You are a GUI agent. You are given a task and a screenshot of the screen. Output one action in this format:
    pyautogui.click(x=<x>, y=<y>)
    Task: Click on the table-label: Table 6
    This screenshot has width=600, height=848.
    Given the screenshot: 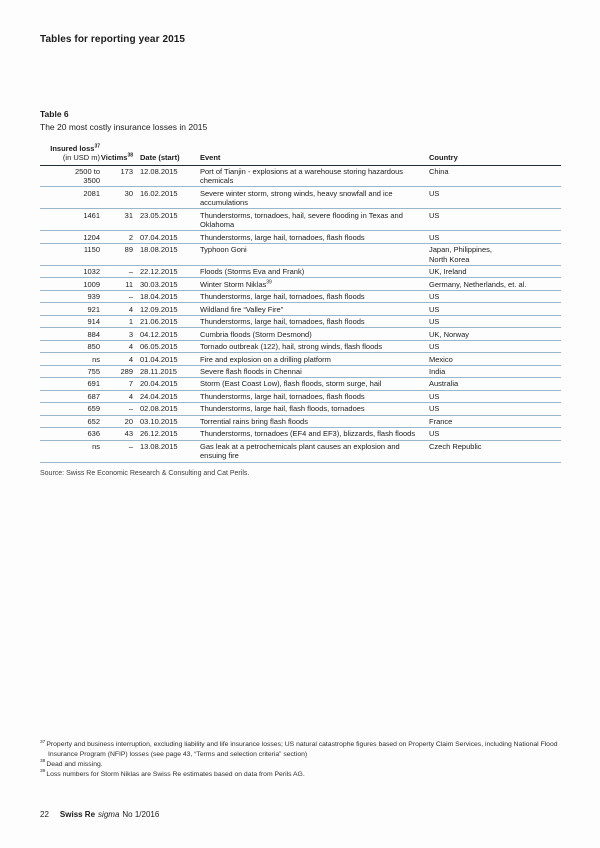 What is the action you would take?
    pyautogui.click(x=54, y=114)
    